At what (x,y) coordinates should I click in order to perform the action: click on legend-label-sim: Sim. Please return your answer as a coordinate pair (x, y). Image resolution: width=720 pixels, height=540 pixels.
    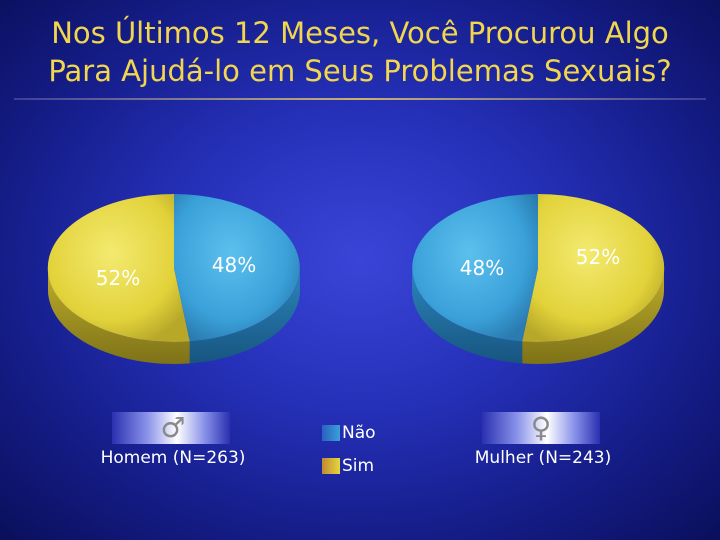
    Looking at the image, I should click on (358, 466).